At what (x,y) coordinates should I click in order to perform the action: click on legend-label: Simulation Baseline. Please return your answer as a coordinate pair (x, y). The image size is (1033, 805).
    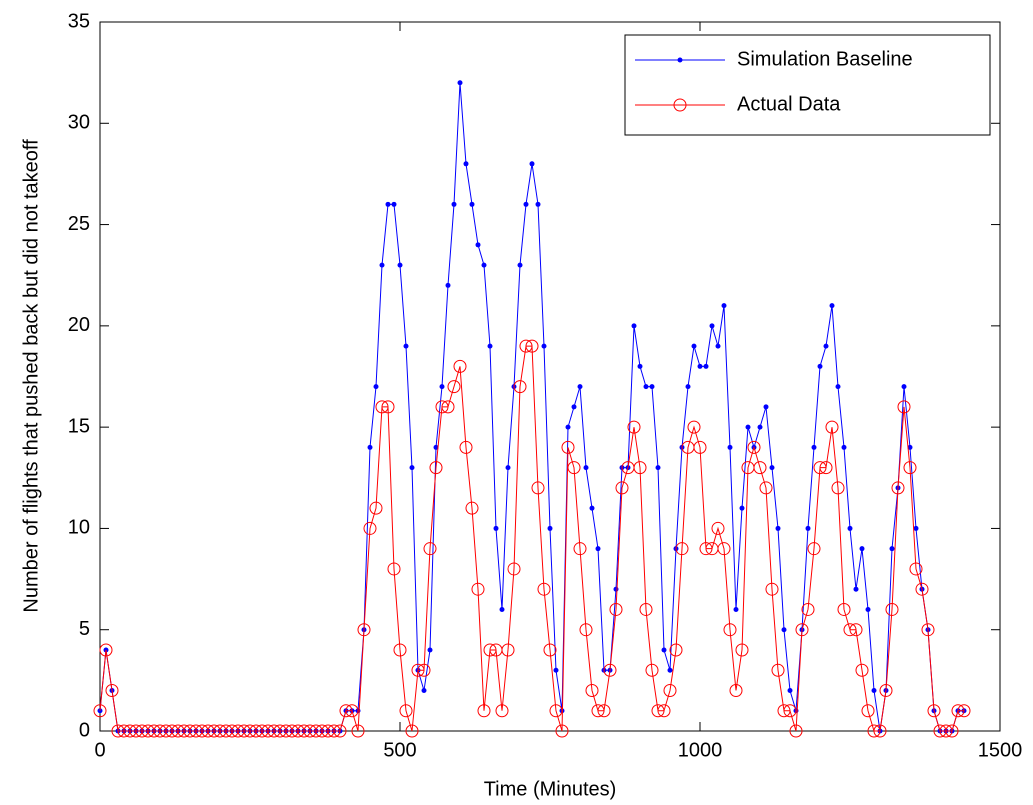
    Looking at the image, I should click on (825, 59).